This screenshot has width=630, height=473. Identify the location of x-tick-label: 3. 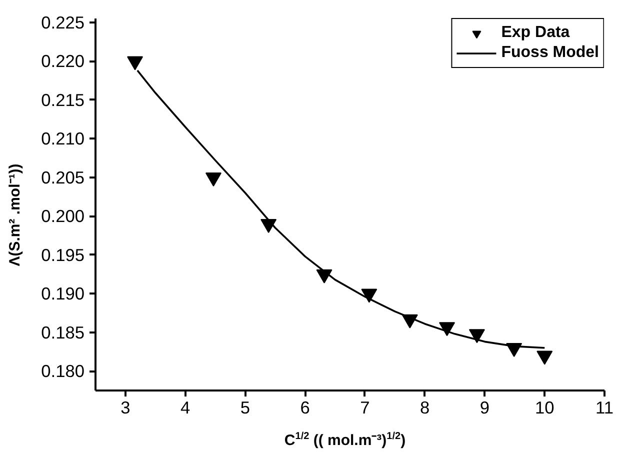
(125, 408).